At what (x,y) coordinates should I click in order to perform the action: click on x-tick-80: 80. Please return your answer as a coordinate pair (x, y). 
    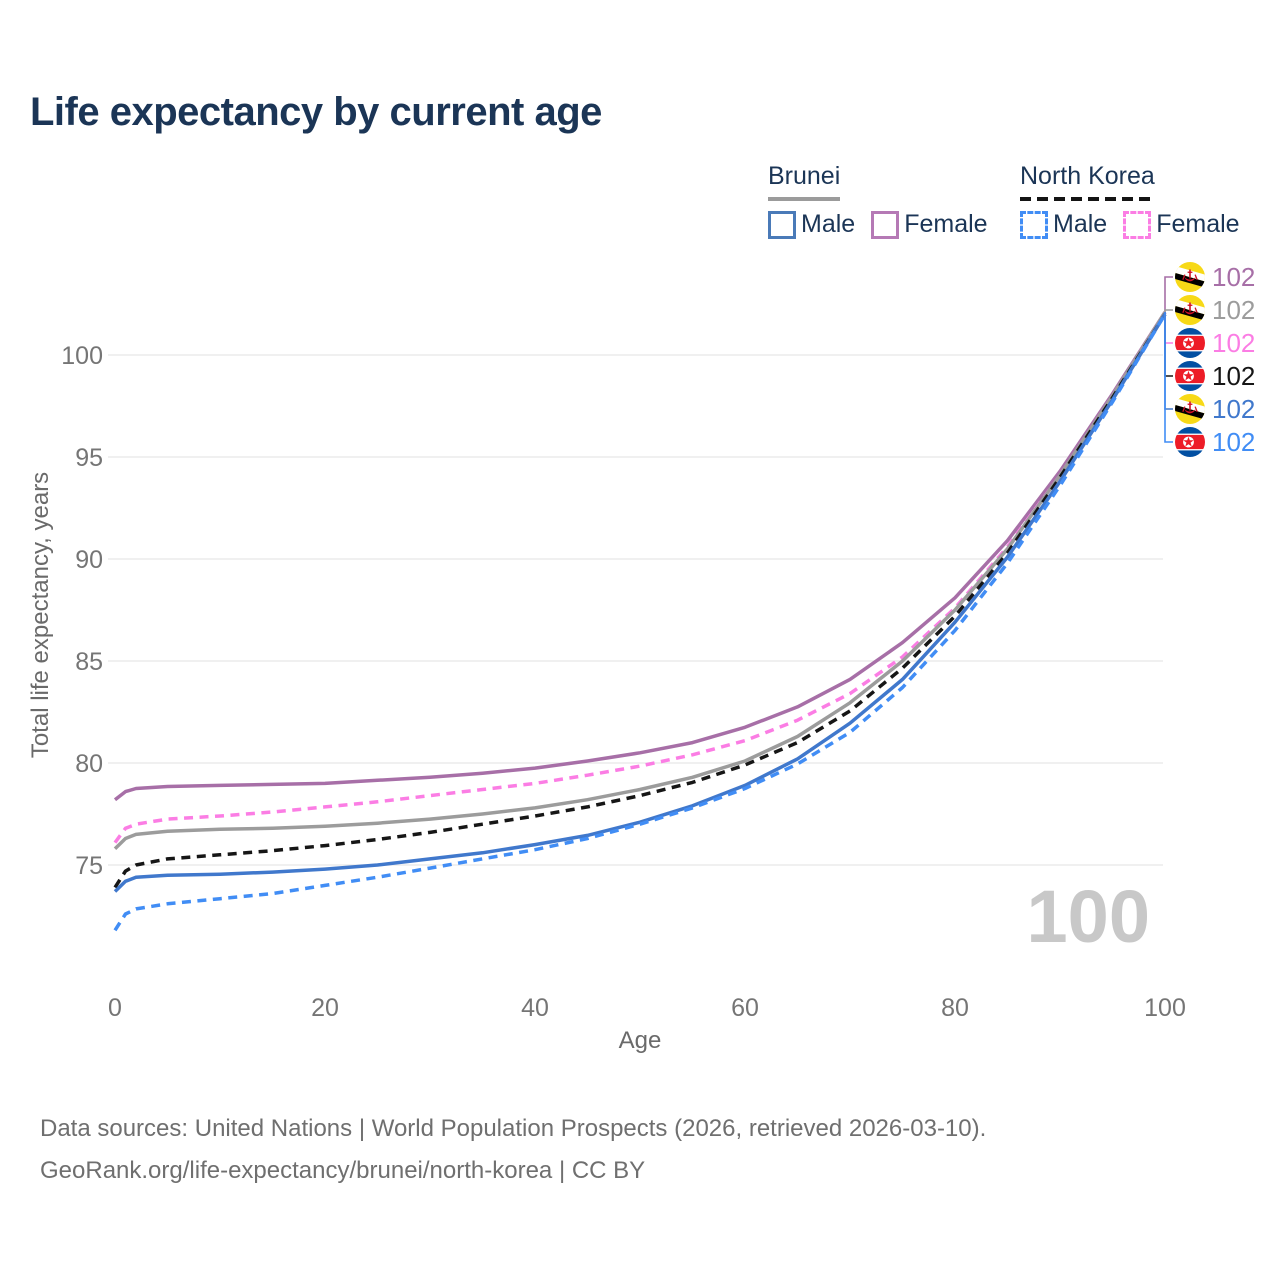
    Looking at the image, I should click on (955, 1008).